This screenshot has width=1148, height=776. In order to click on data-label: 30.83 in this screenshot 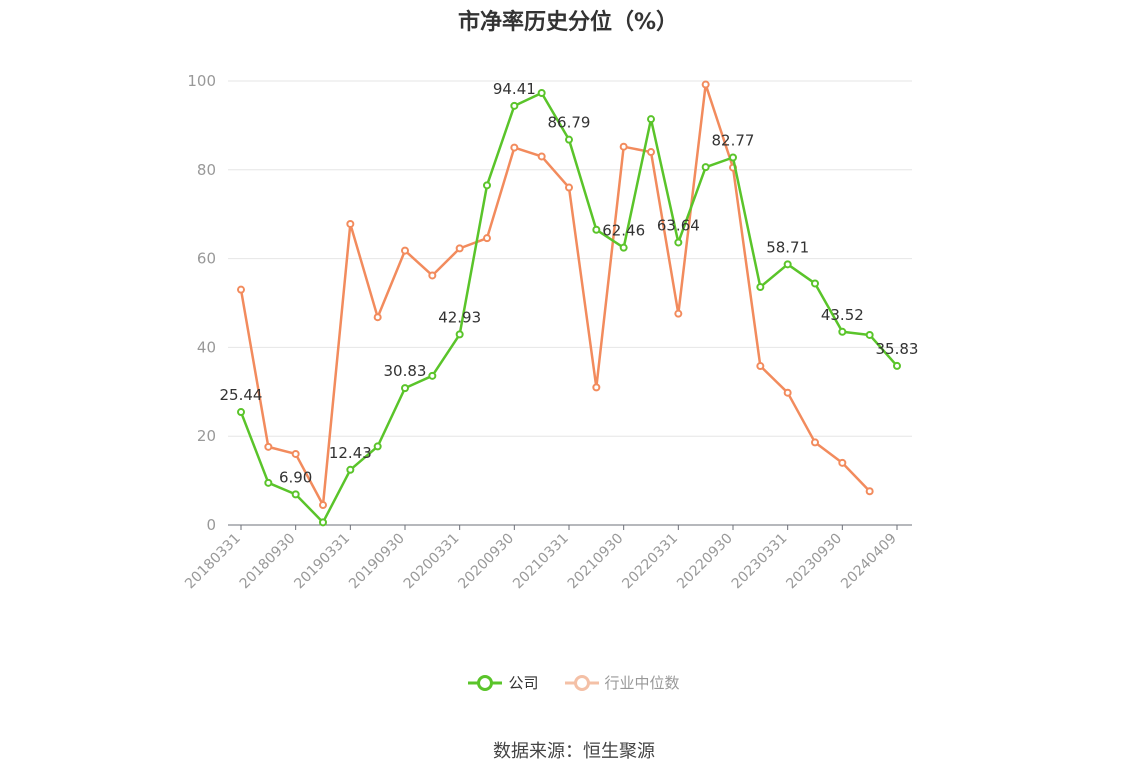, I will do `click(405, 371)`.